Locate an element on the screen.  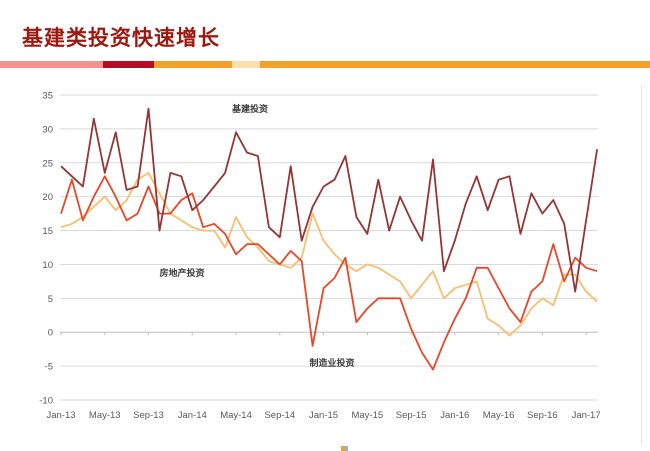
accent-bar is located at coordinates (325, 64).